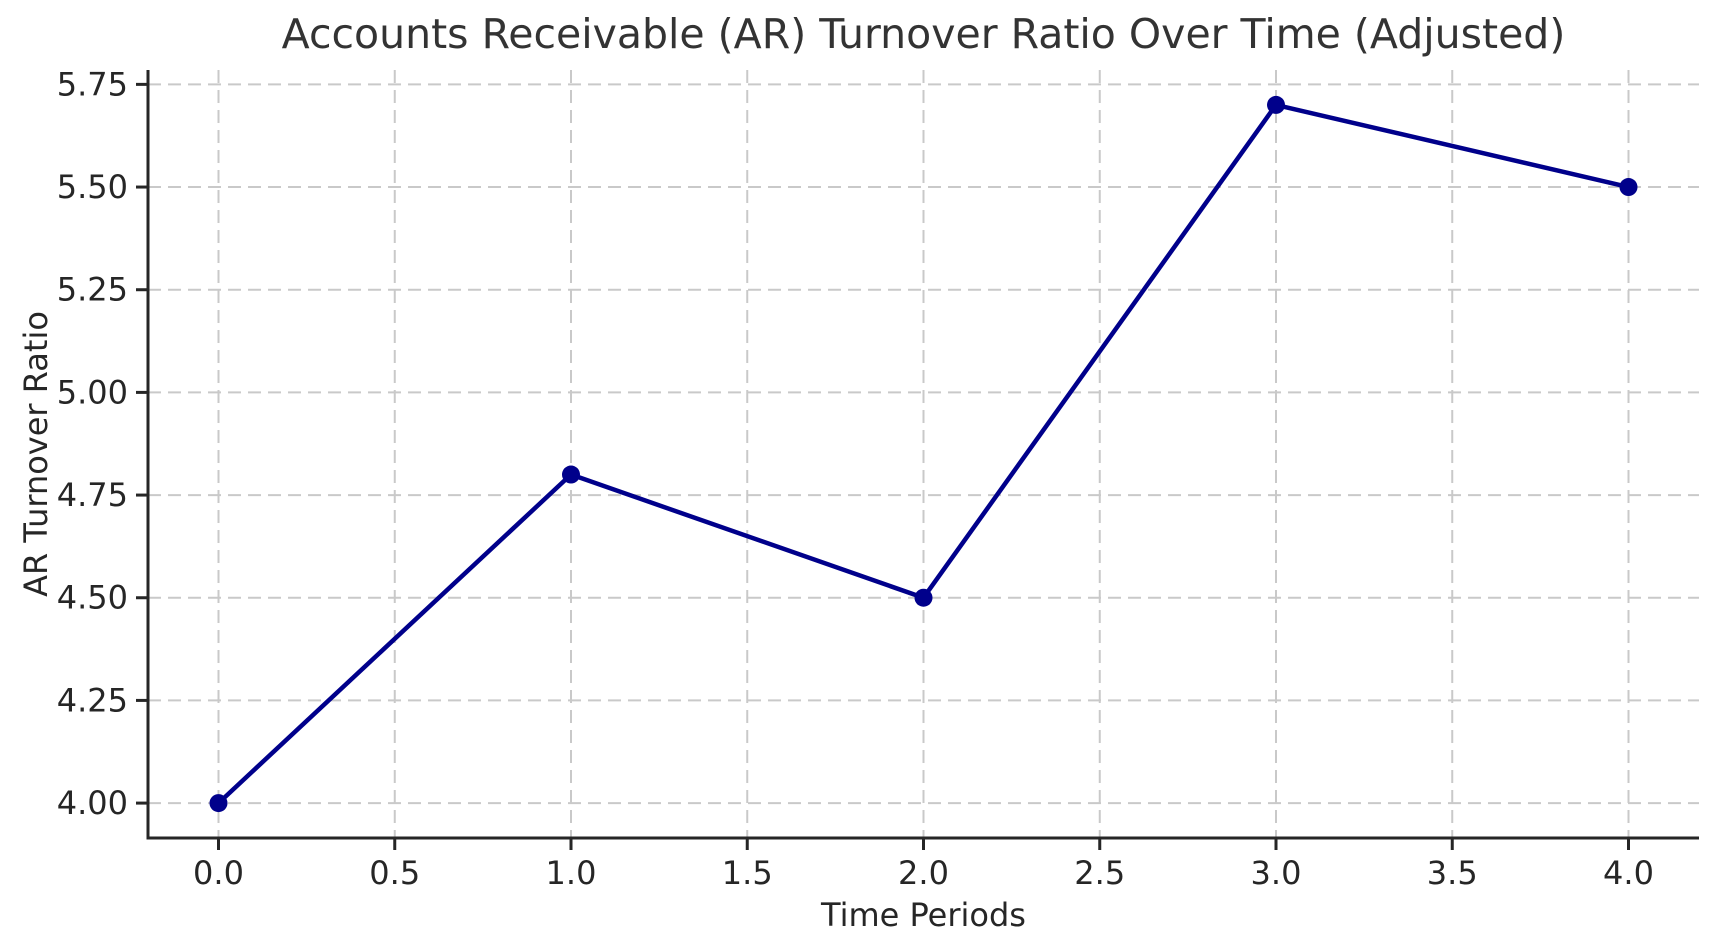 This screenshot has width=1718, height=947. Describe the element at coordinates (92, 495) in the screenshot. I see `y-tick-label: 4.75` at that location.